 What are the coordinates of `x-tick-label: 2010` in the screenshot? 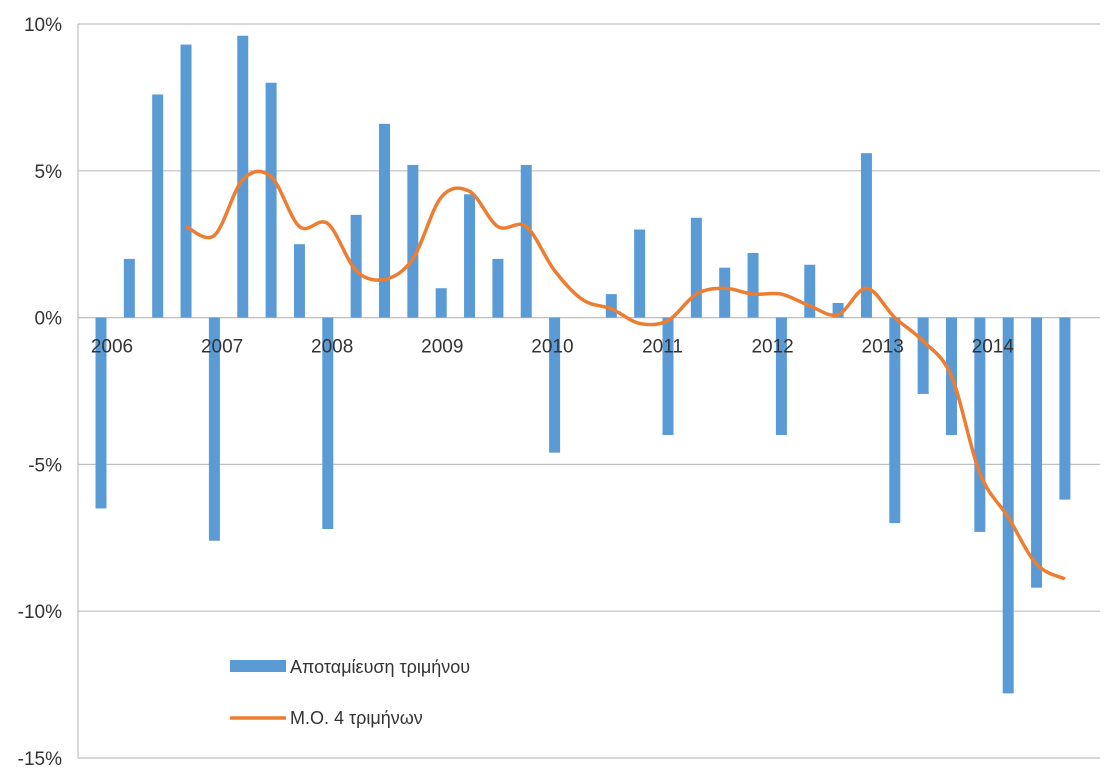 It's located at (552, 347).